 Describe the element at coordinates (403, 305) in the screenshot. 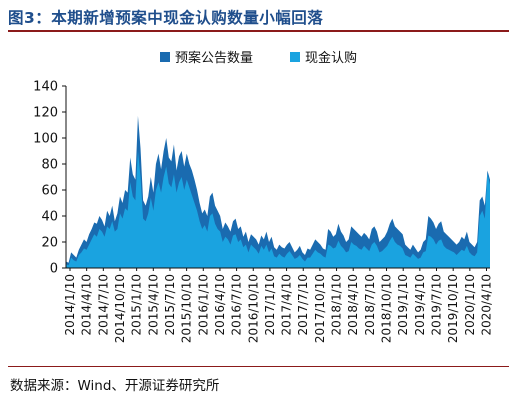

I see `x-tick-label: 2019/1/10` at that location.